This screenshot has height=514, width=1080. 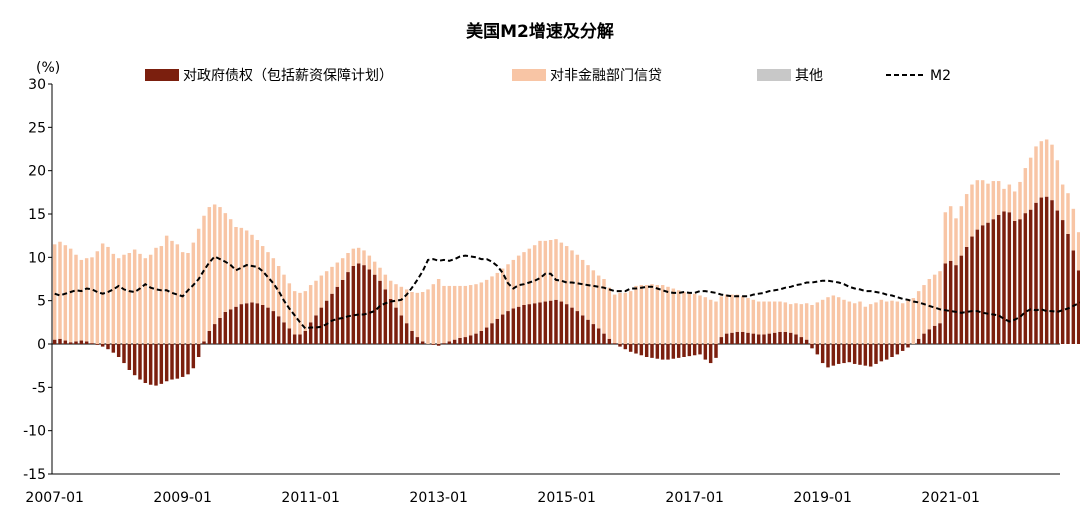 What do you see at coordinates (567, 292) in the screenshot?
I see `m2-line-layer` at bounding box center [567, 292].